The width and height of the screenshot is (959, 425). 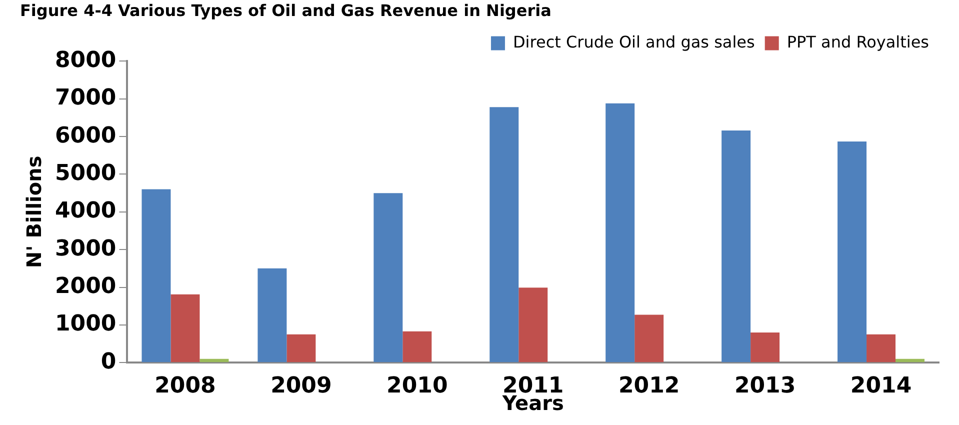 What do you see at coordinates (417, 386) in the screenshot?
I see `x-tick-label: 2010` at bounding box center [417, 386].